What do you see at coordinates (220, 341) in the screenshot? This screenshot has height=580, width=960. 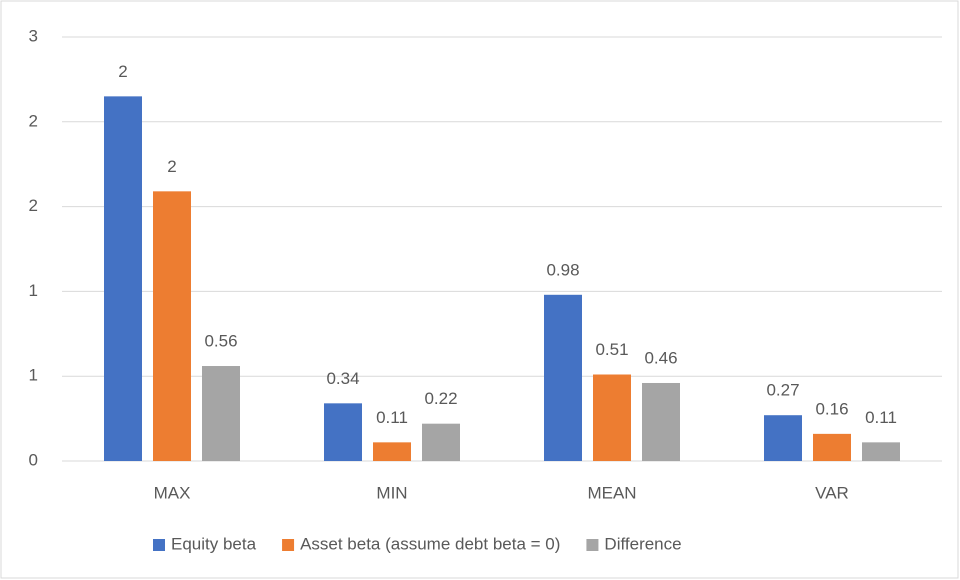 I see `data-label: 0.56` at bounding box center [220, 341].